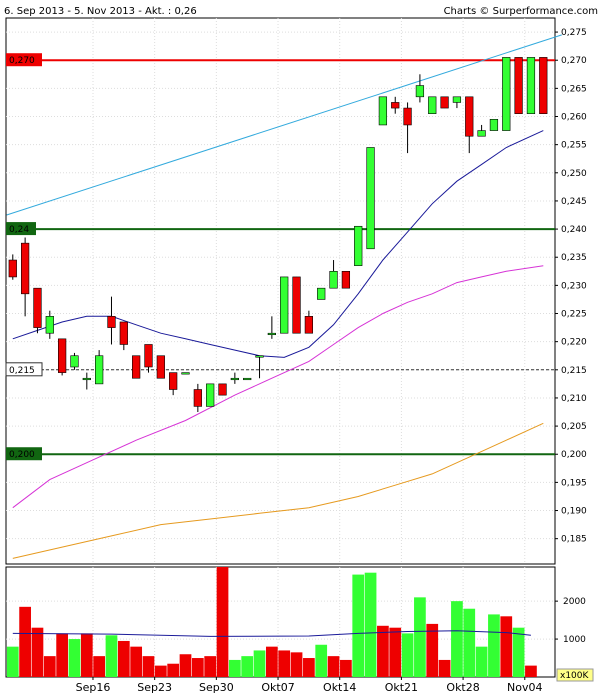 Image resolution: width=605 pixels, height=700 pixels. What do you see at coordinates (271, 633) in the screenshot?
I see `volume-ma-line` at bounding box center [271, 633].